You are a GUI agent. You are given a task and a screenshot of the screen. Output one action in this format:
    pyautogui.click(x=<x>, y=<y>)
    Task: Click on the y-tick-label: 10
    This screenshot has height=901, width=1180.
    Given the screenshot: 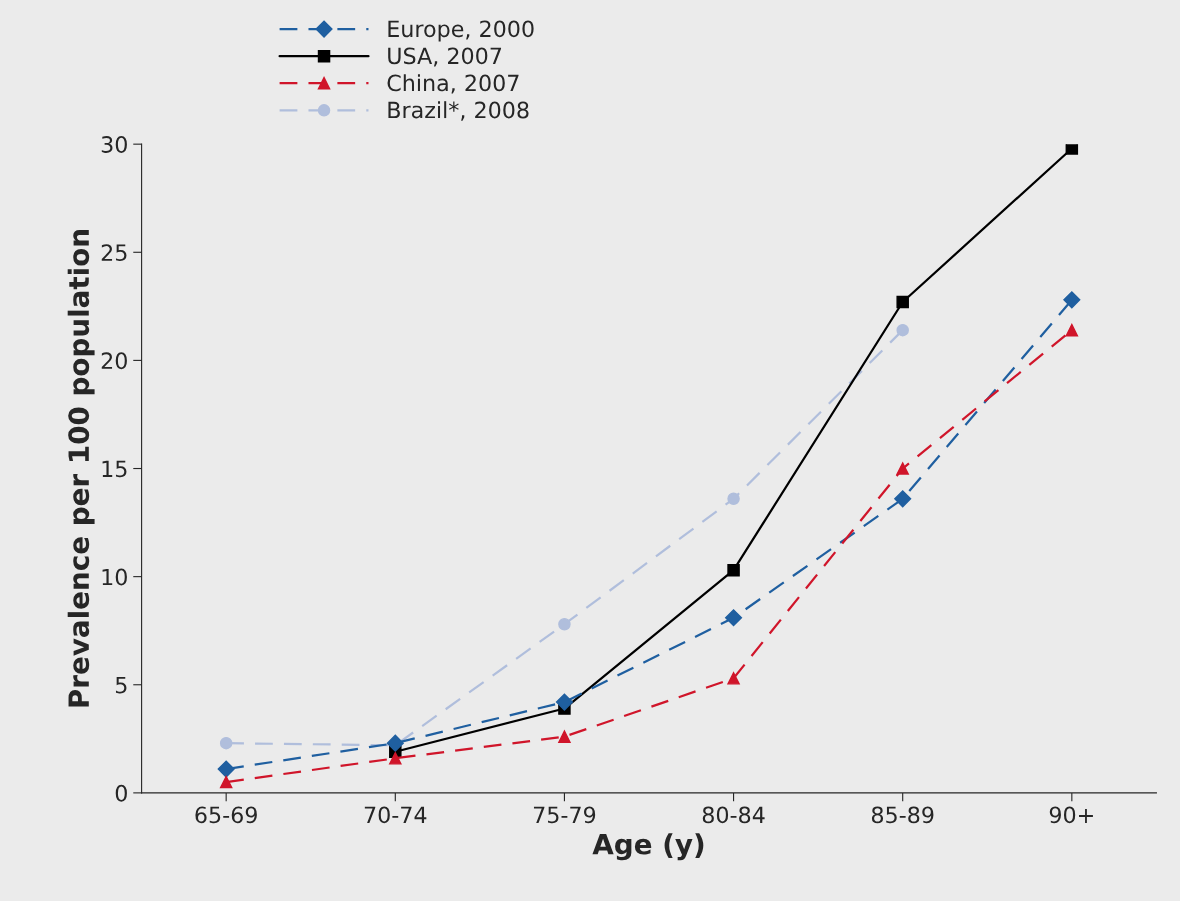 What is the action you would take?
    pyautogui.click(x=114, y=577)
    